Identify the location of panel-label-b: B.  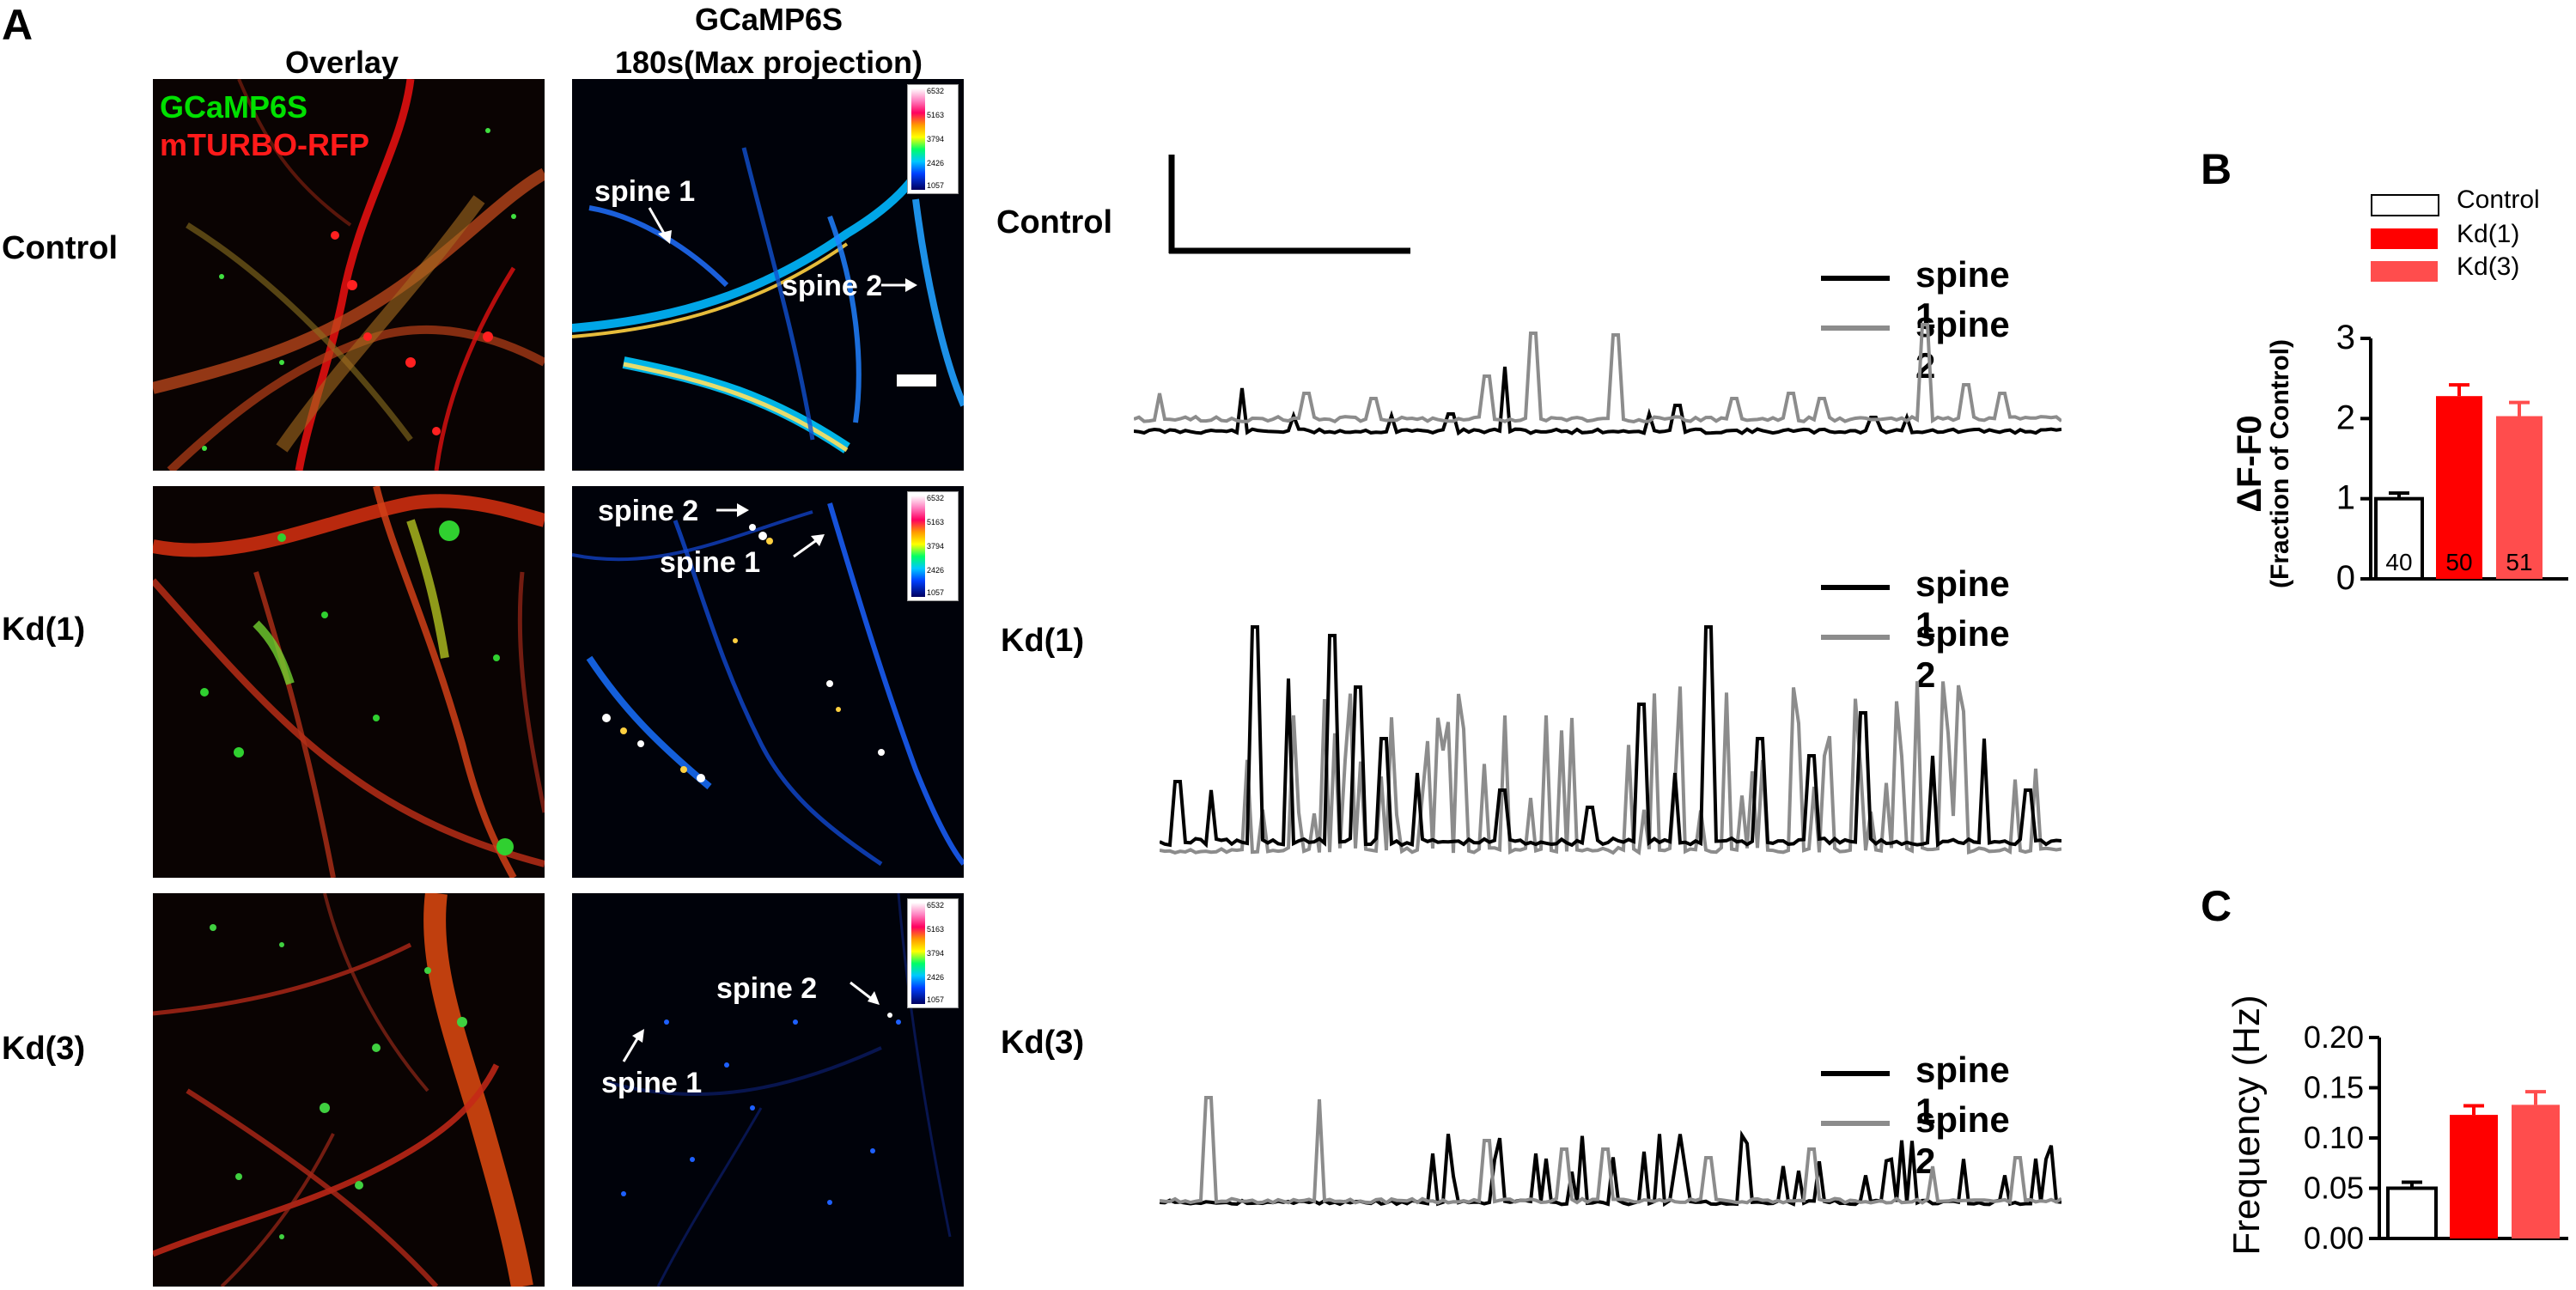
(2216, 169).